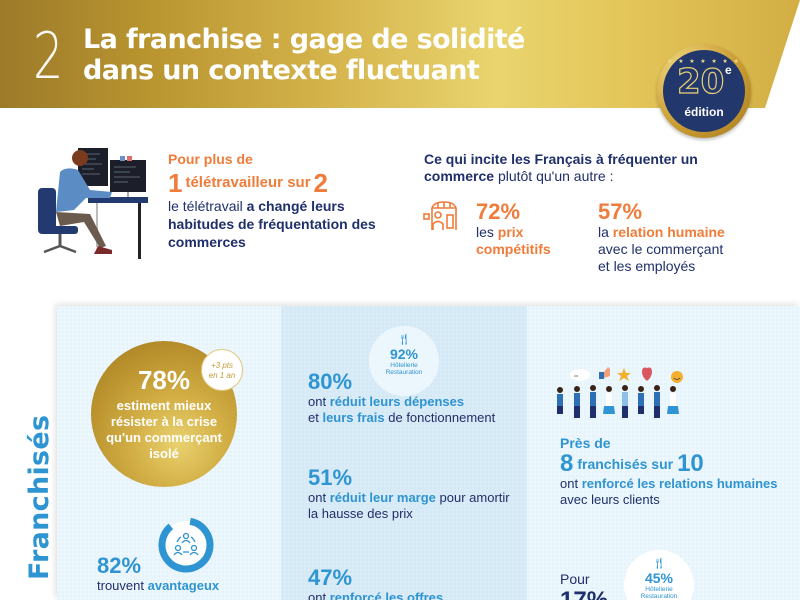  Describe the element at coordinates (120, 585) in the screenshot. I see `stat-82-plain: trouvent` at that location.